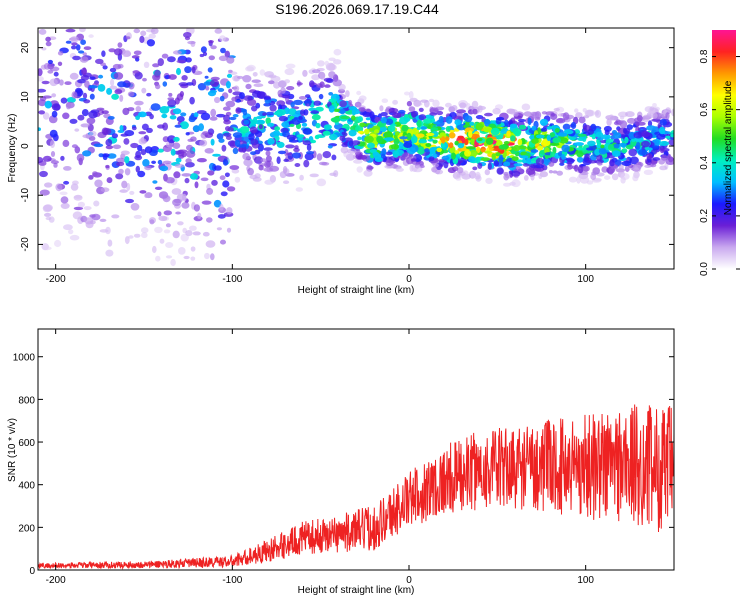  Describe the element at coordinates (56, 580) in the screenshot. I see `x-tick-label: -200` at that location.